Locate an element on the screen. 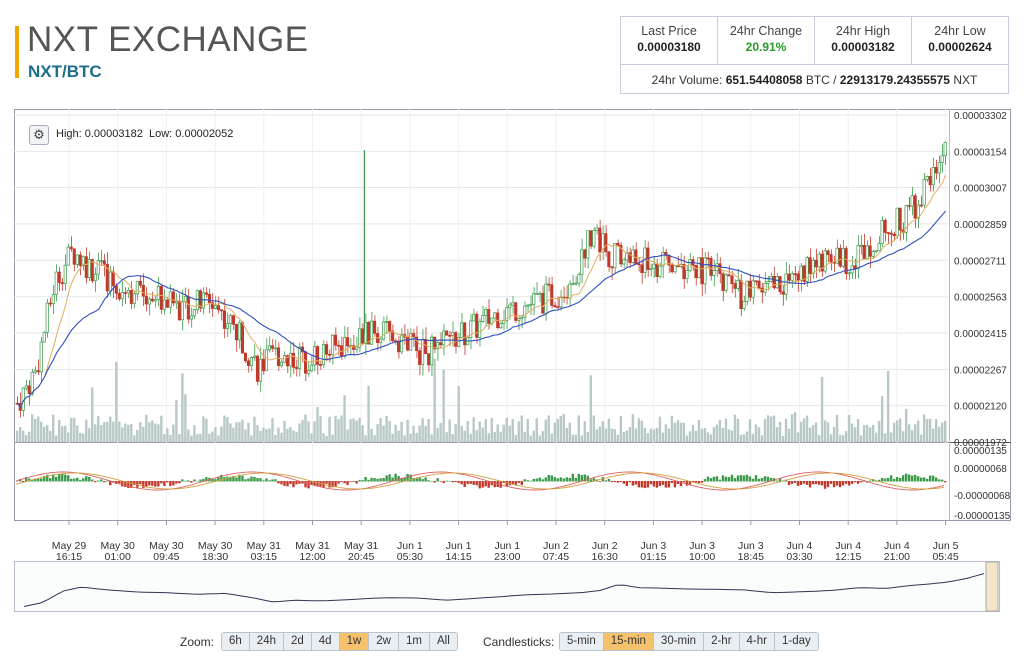 Image resolution: width=1031 pixels, height=669 pixels. x-tick-label-time: 16:15 is located at coordinates (69, 557).